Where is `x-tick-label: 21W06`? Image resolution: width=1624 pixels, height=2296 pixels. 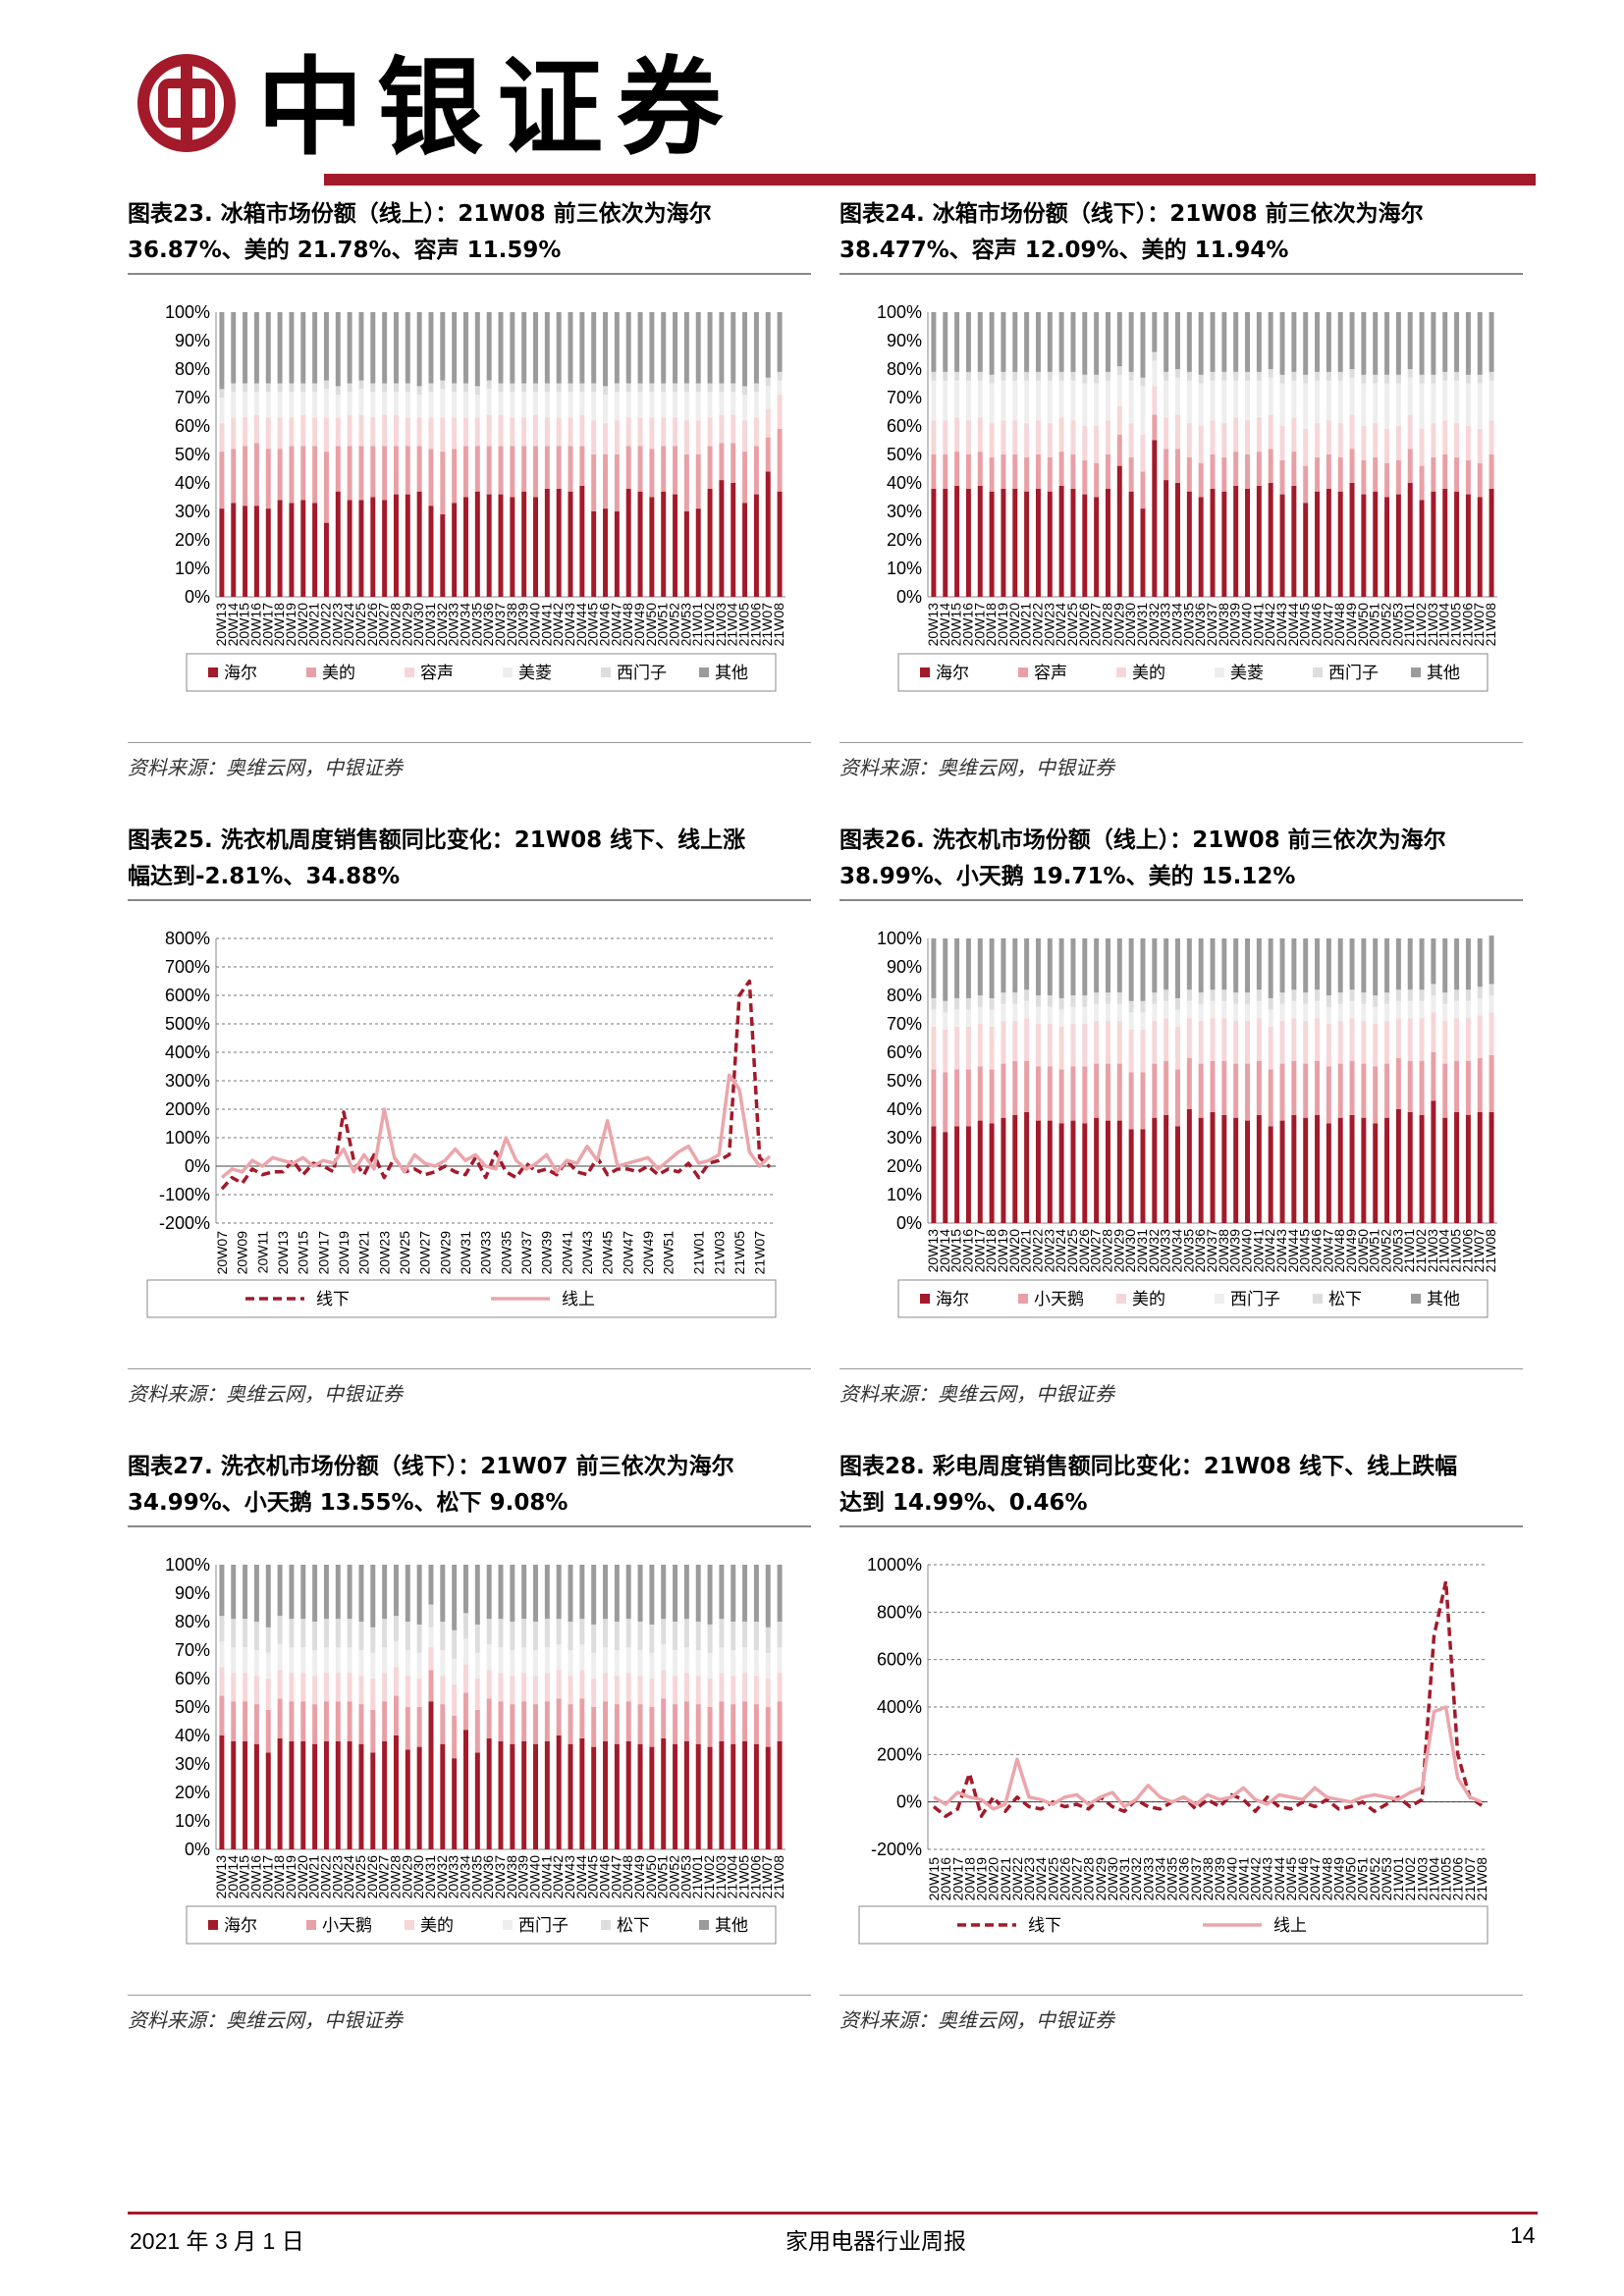 x-tick-label: 21W06 is located at coordinates (755, 625).